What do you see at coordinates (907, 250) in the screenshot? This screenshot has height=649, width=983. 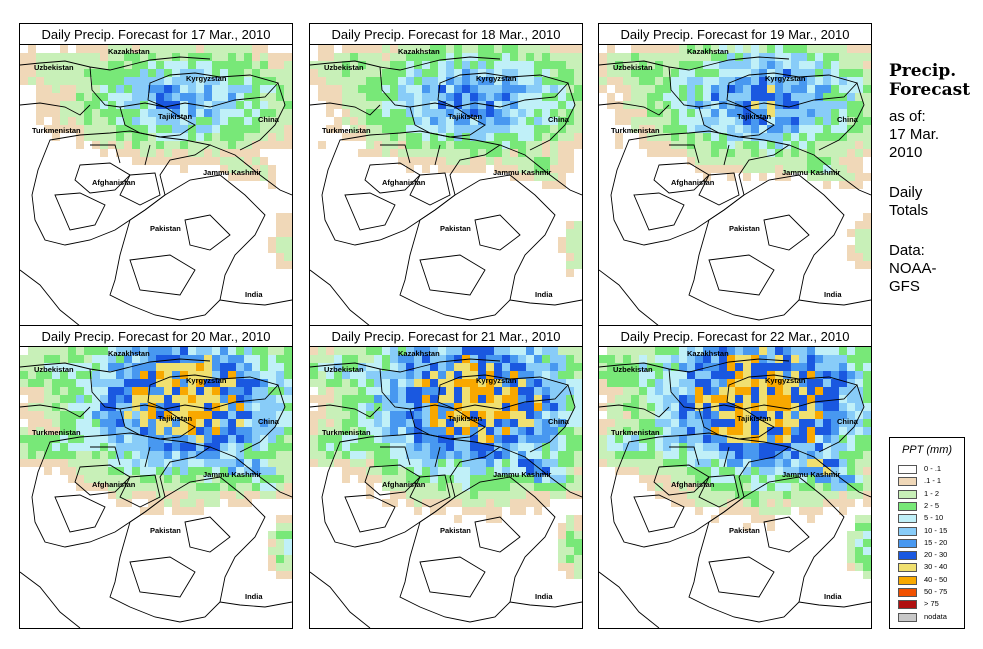 I see `data-source-label: Data:` at bounding box center [907, 250].